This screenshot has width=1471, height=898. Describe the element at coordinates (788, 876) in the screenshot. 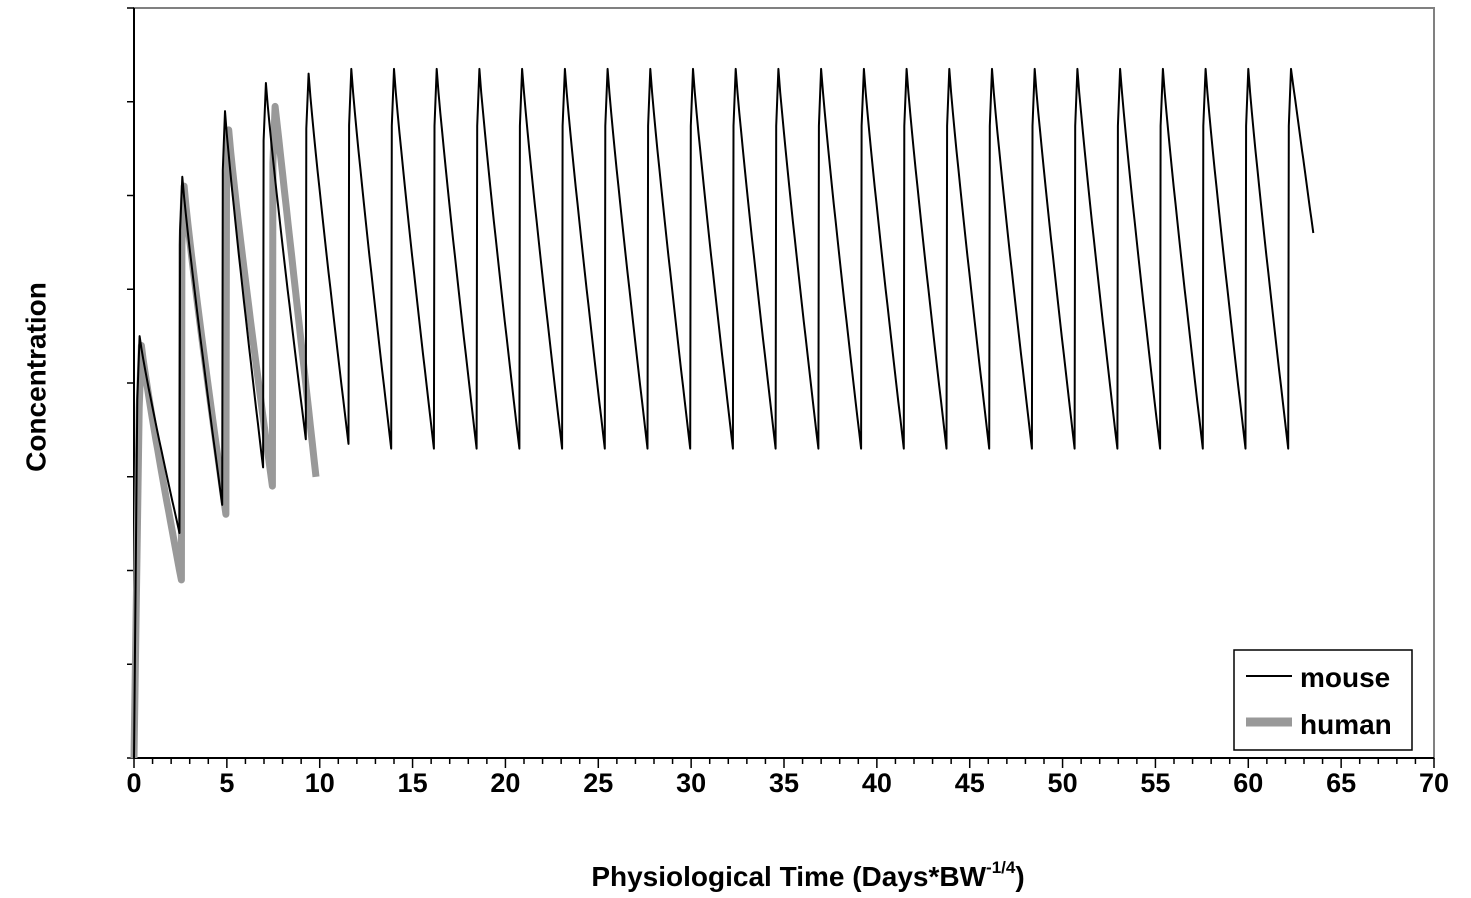

I see `x-axis-title-main: Physiological Time (Days*BW` at that location.